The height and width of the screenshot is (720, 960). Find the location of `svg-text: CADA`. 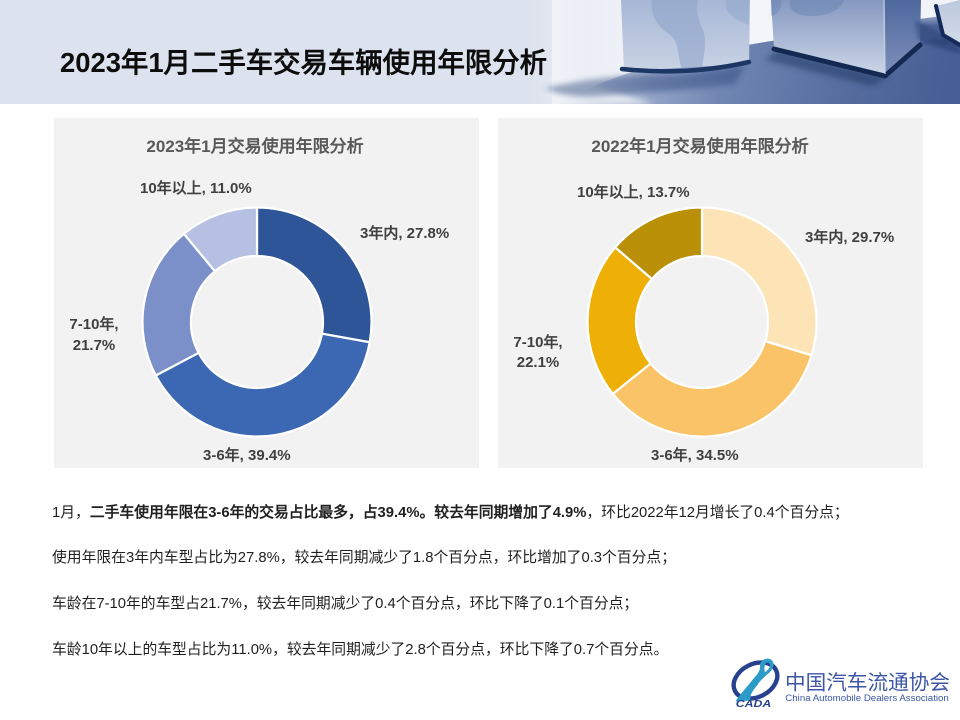

svg-text: CADA is located at coordinates (754, 704).